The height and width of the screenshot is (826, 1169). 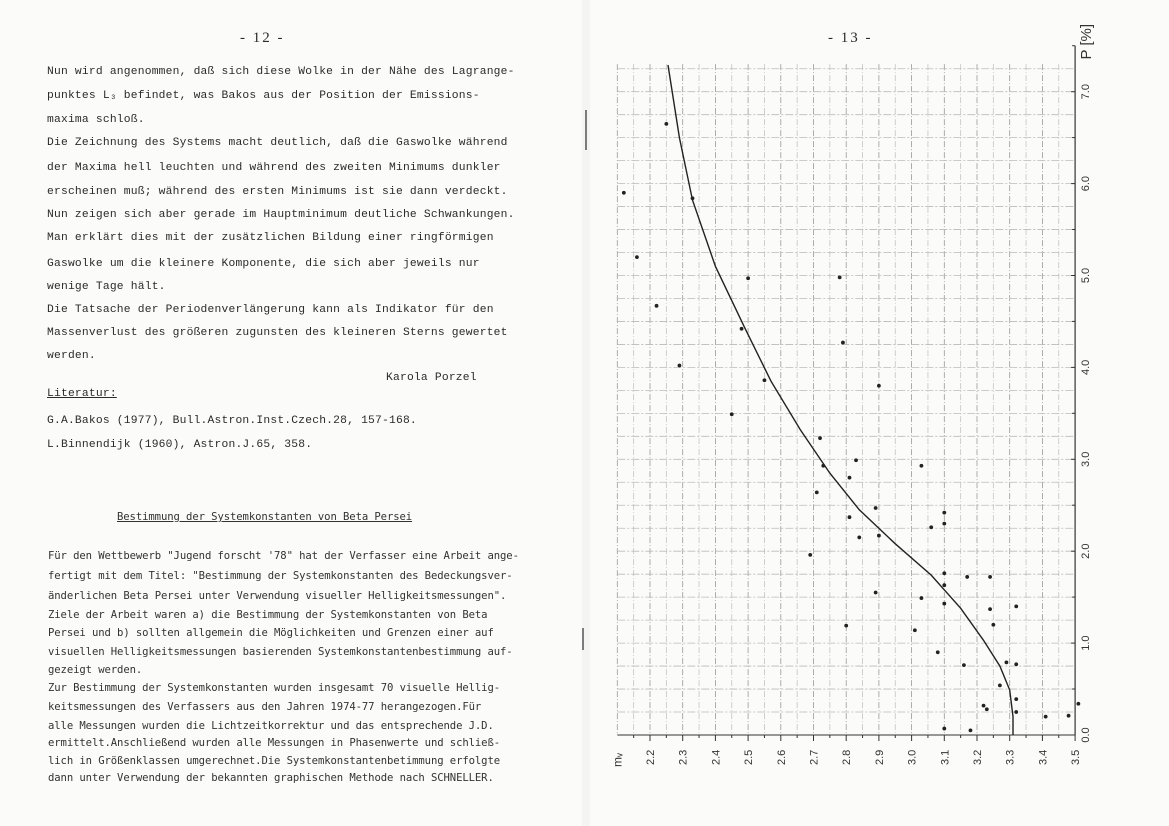 What do you see at coordinates (71, 356) in the screenshot?
I see `text-line: werden.` at bounding box center [71, 356].